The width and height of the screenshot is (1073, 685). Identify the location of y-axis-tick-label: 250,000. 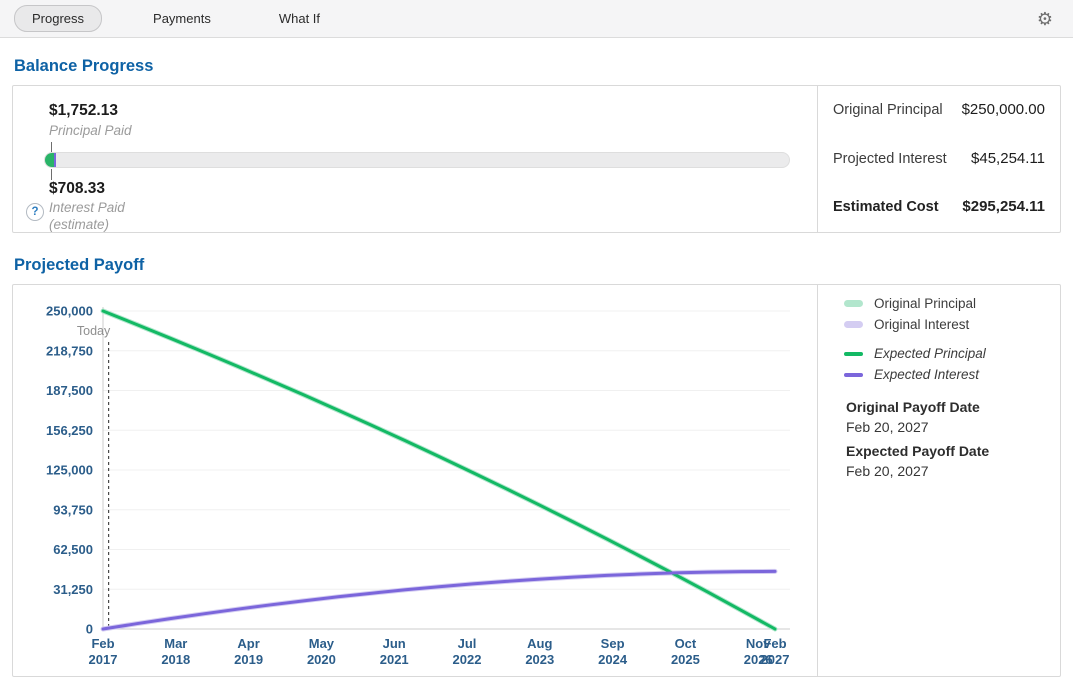
(69, 311).